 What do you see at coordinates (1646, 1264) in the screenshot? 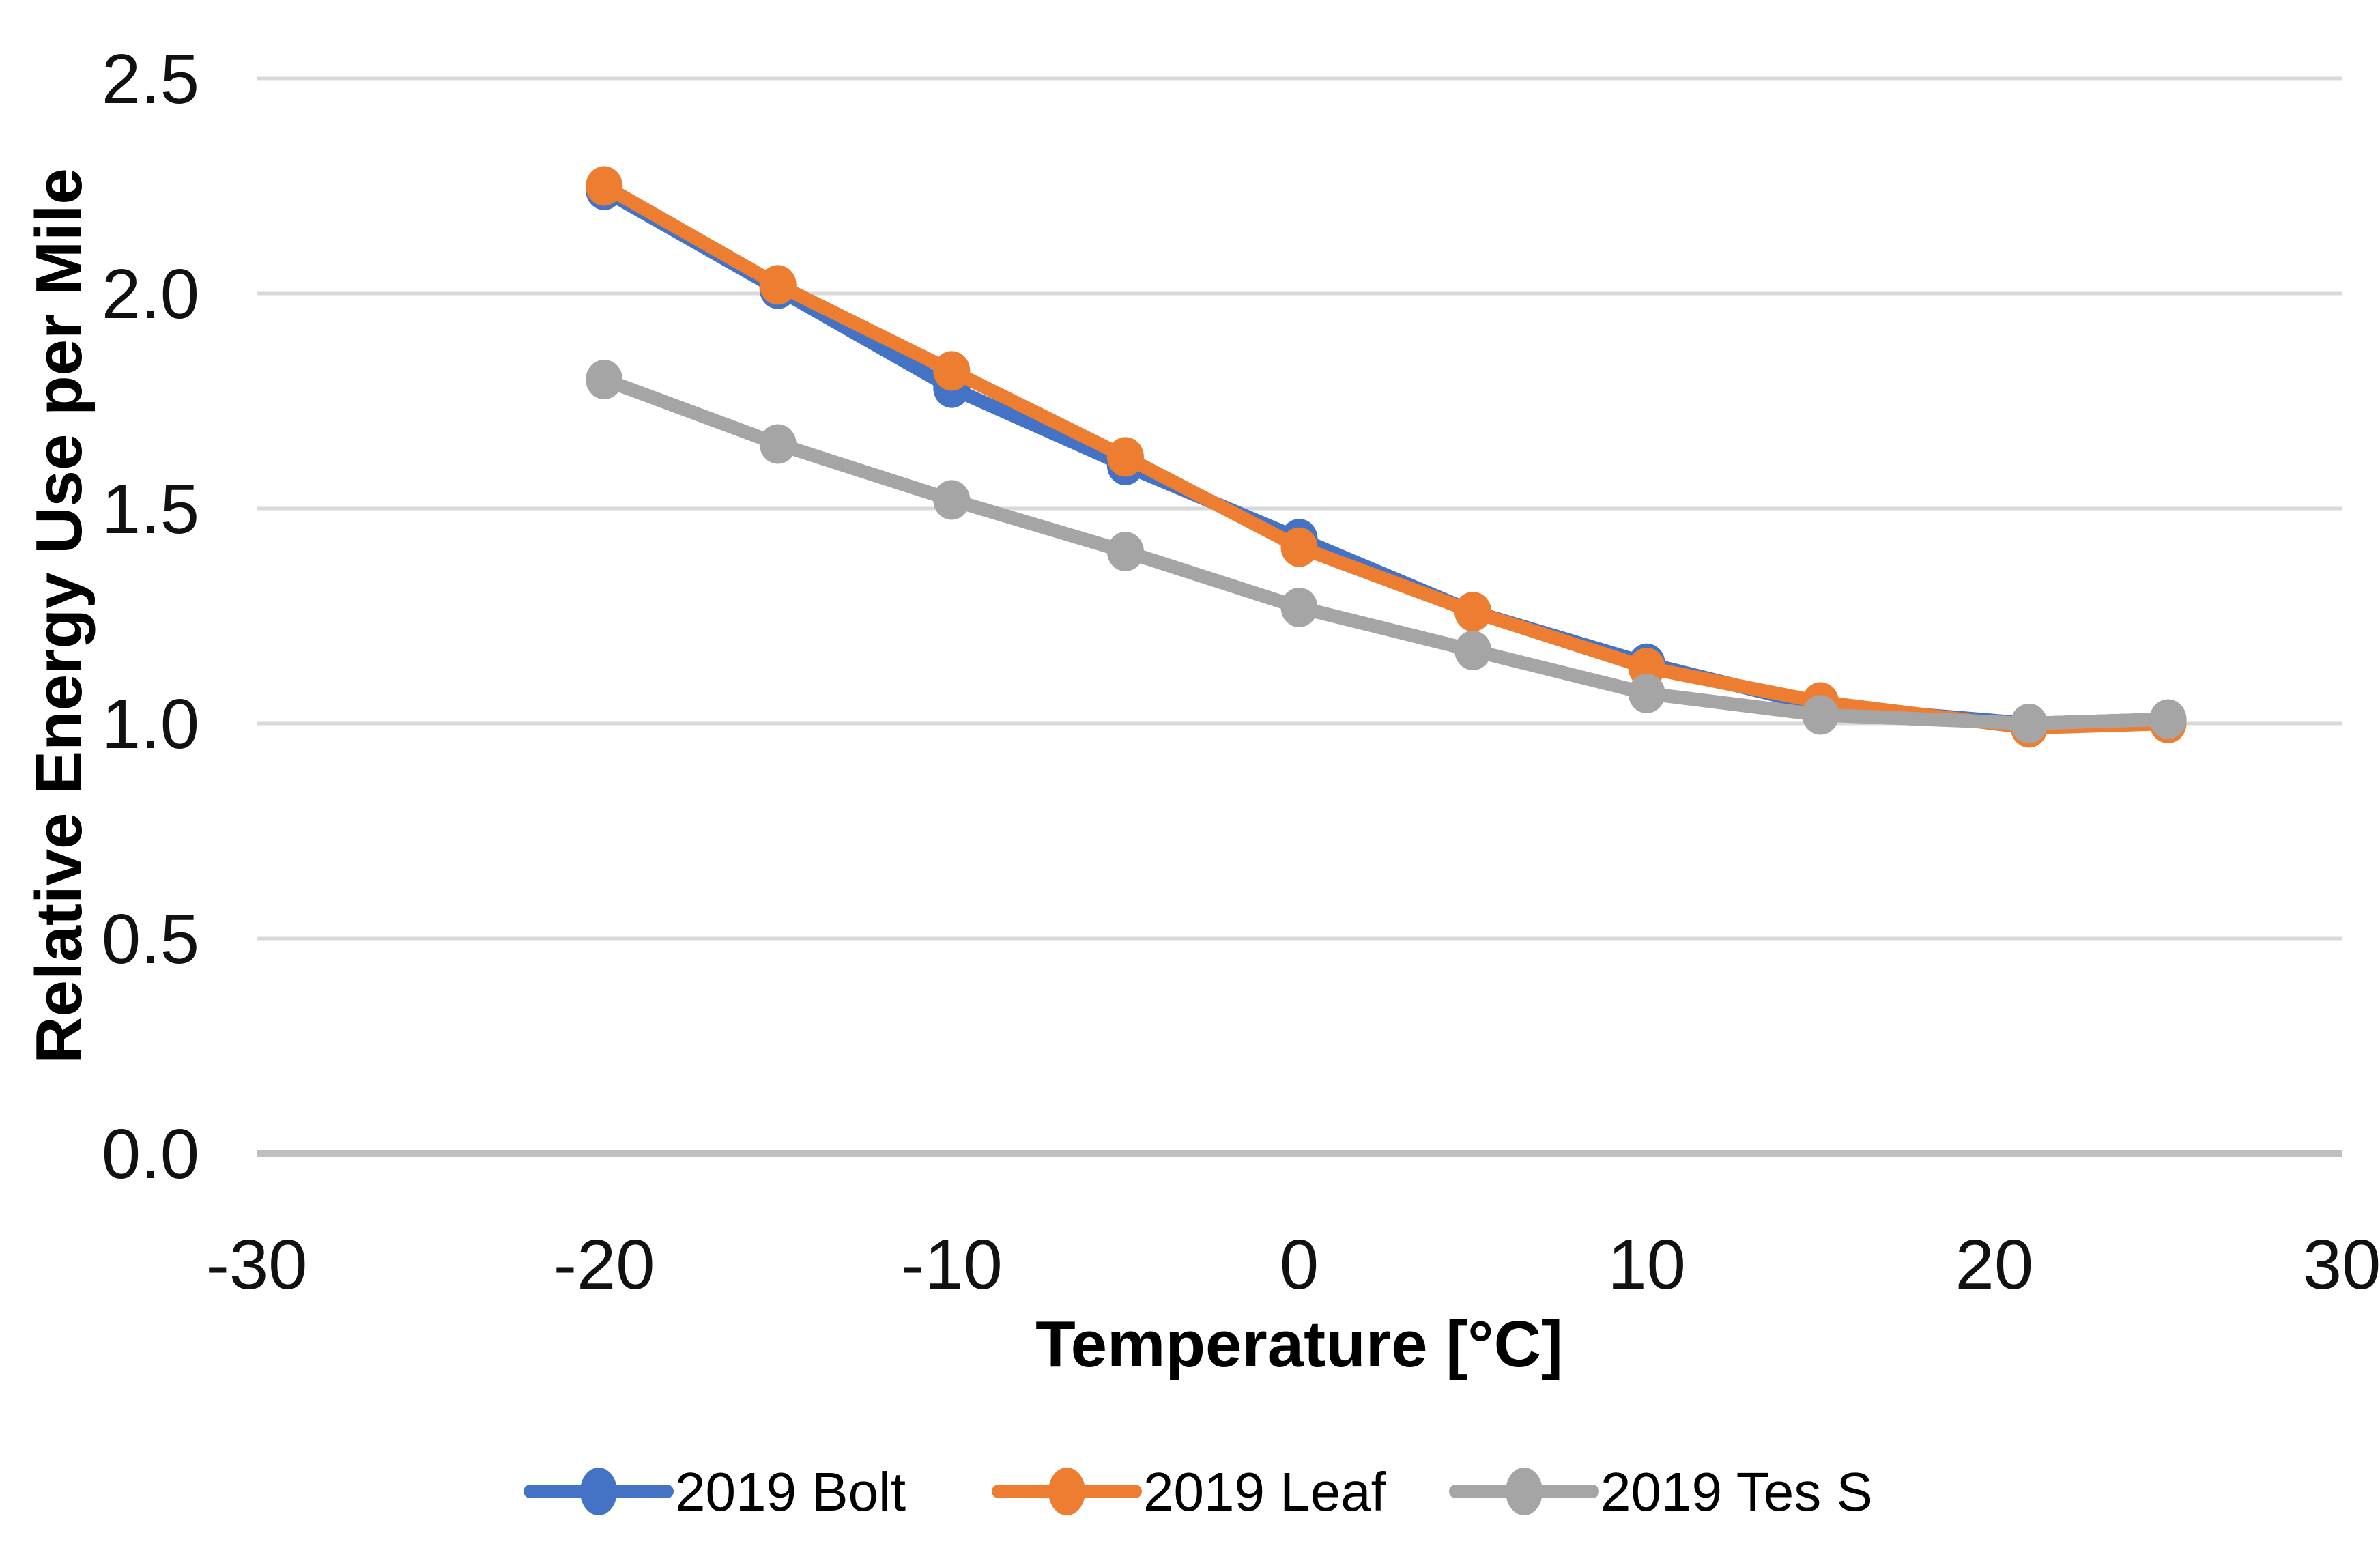
I see `x-tick-label: 10` at bounding box center [1646, 1264].